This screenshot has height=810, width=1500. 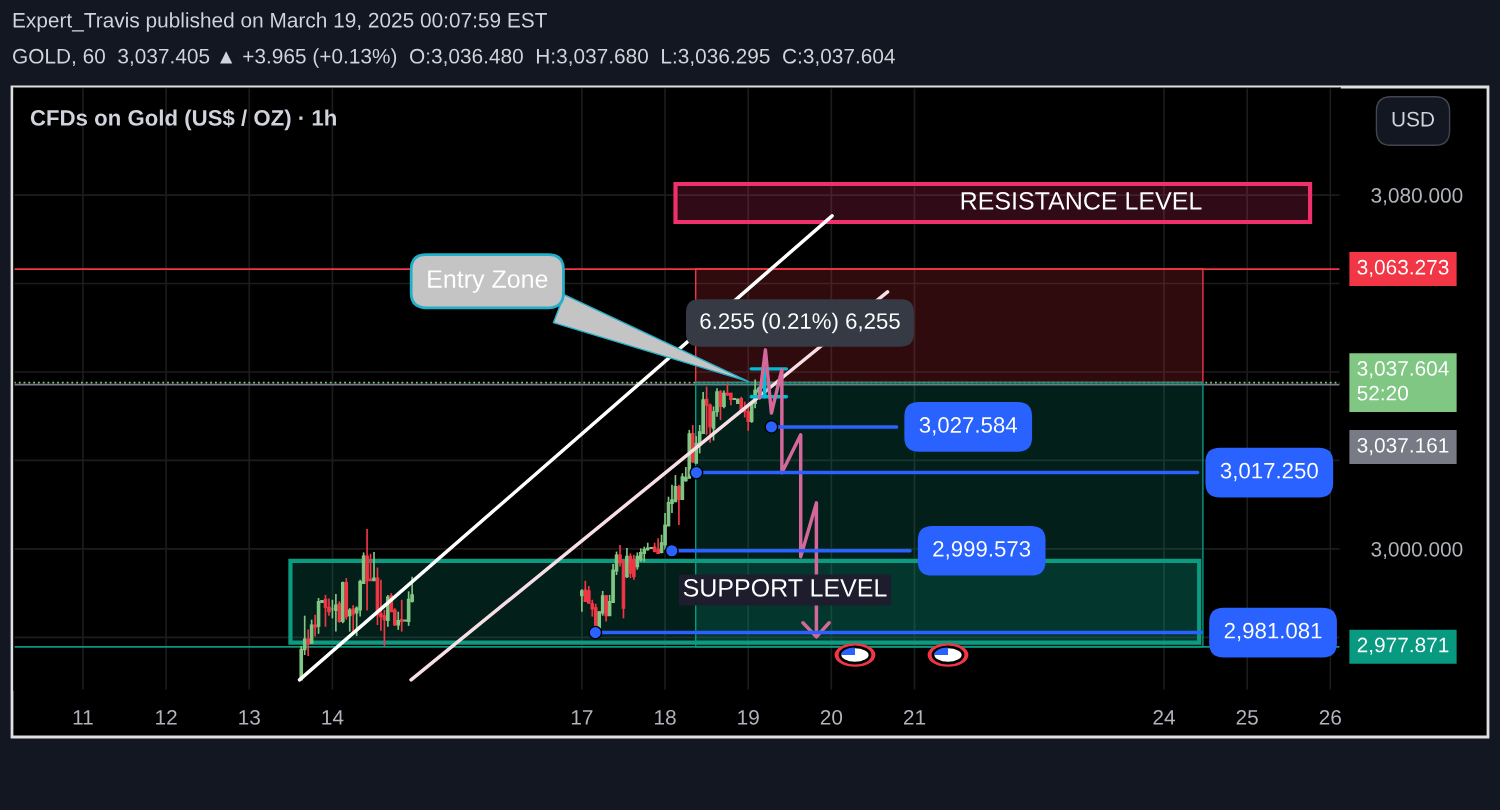 I want to click on x-tick-label: 20, so click(x=831, y=717).